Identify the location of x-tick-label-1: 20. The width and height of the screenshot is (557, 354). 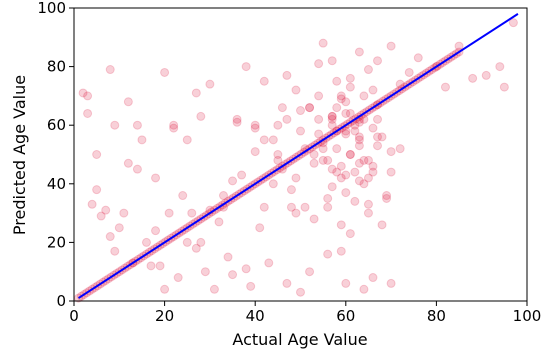
(164, 316).